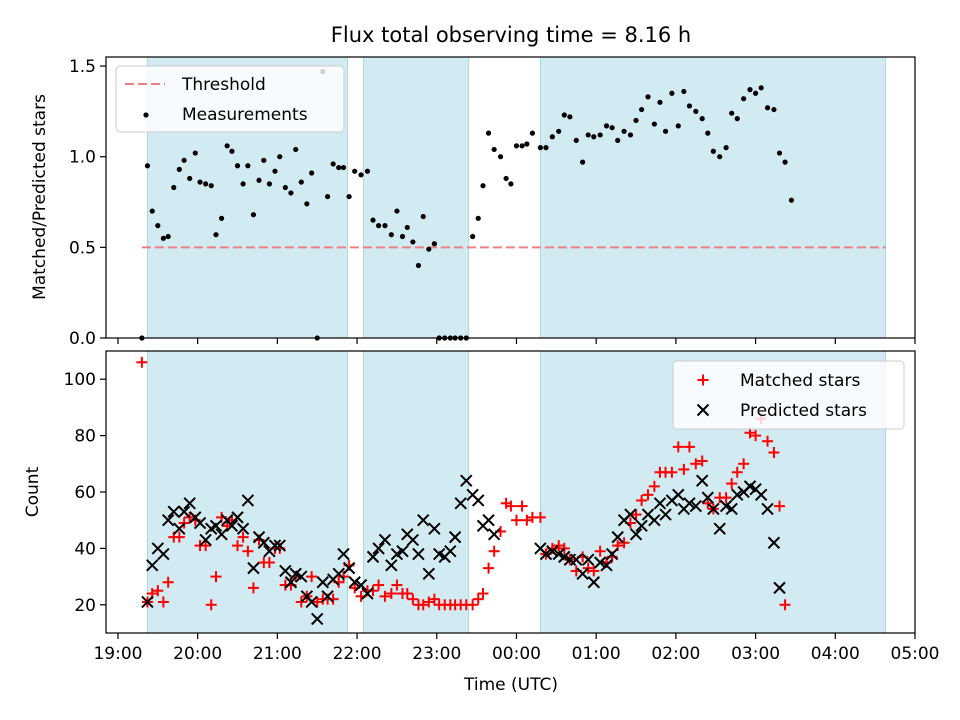 The image size is (960, 720). What do you see at coordinates (277, 654) in the screenshot?
I see `x-tick-label: 21:00` at bounding box center [277, 654].